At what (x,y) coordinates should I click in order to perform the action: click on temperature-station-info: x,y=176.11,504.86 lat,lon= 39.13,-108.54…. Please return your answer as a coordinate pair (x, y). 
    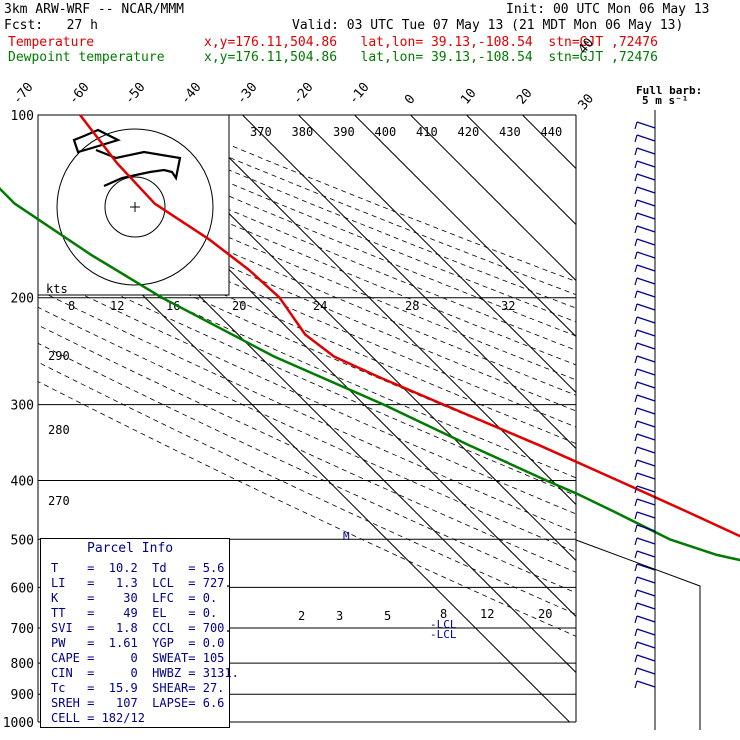
    Looking at the image, I should click on (431, 42).